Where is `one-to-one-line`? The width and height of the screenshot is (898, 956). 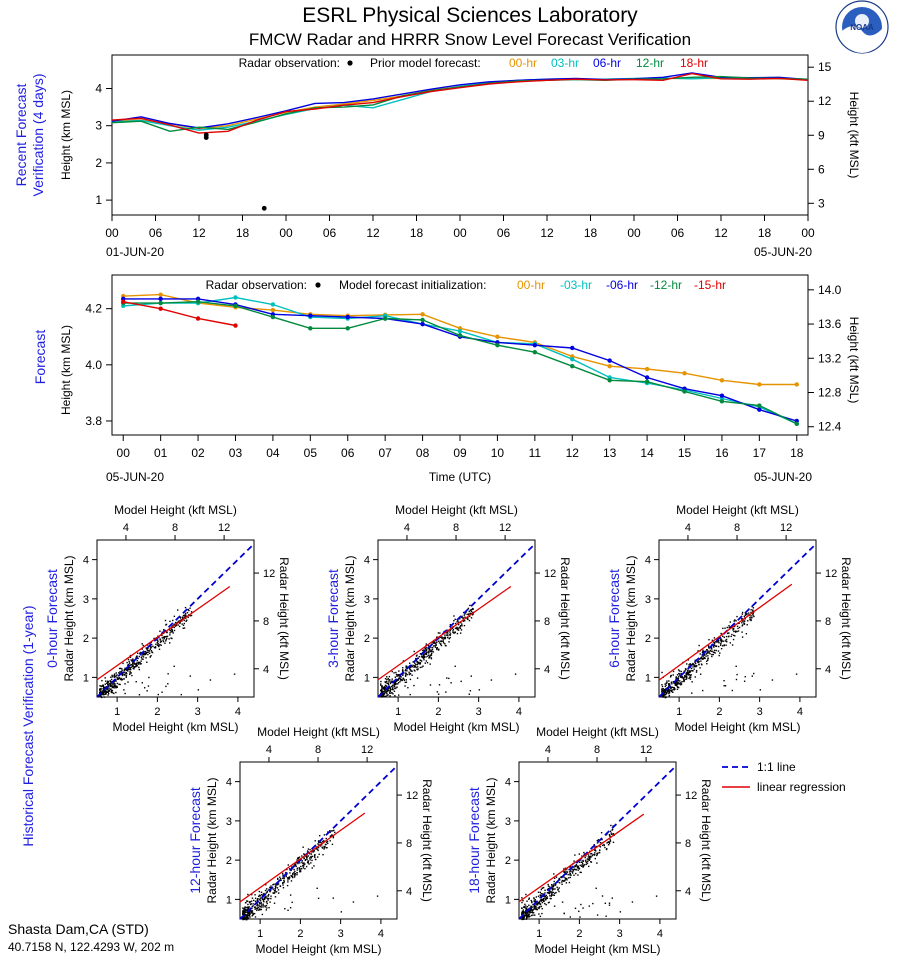
one-to-one-line is located at coordinates (456, 620).